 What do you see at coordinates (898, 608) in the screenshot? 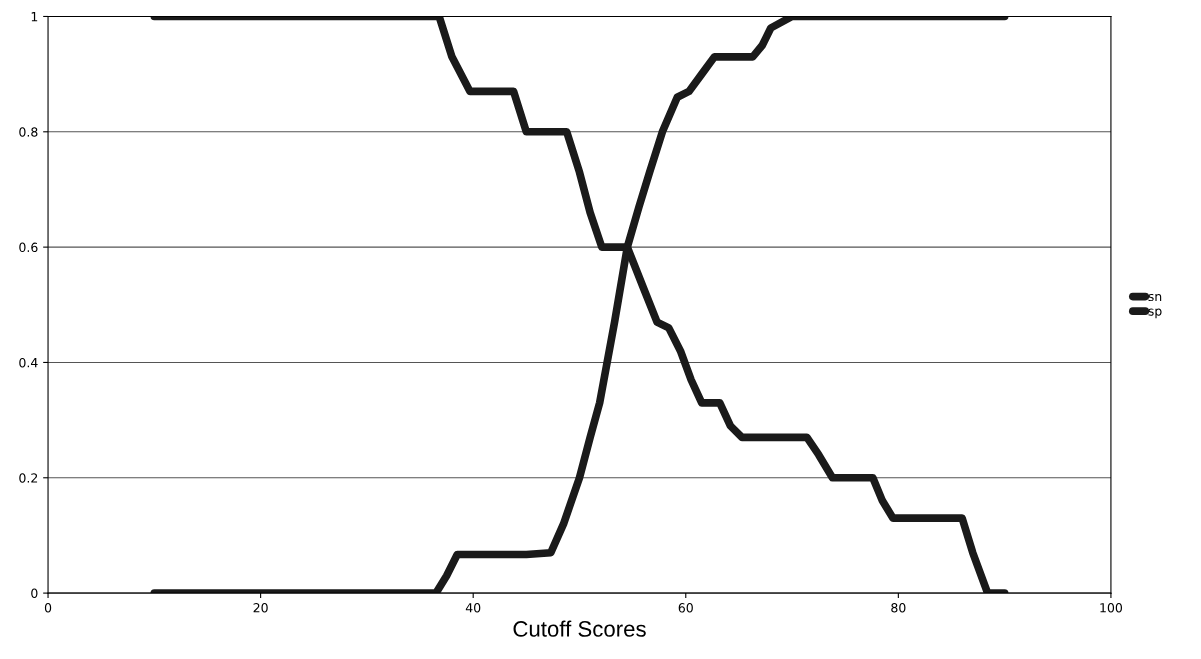
I see `x-tick-label: 80` at bounding box center [898, 608].